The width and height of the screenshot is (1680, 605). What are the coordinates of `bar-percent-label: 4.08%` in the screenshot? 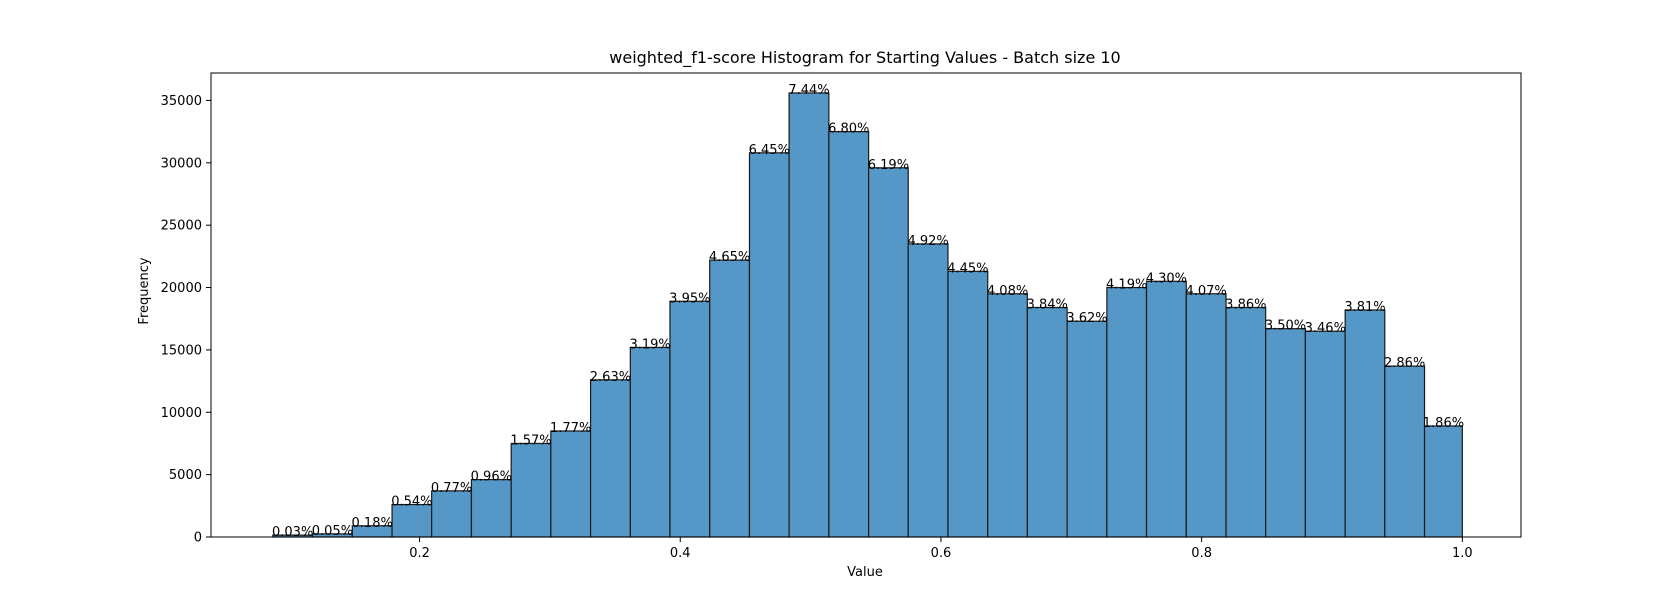 It's located at (1007, 291).